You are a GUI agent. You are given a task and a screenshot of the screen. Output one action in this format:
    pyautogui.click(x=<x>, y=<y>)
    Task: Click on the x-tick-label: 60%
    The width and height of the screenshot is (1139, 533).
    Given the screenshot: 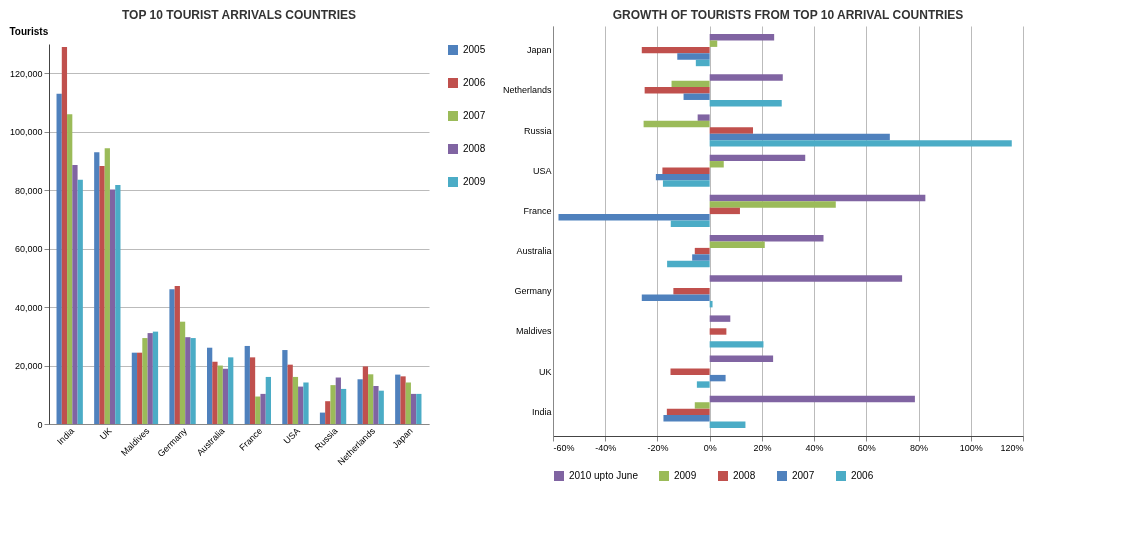 What is the action you would take?
    pyautogui.click(x=866, y=447)
    